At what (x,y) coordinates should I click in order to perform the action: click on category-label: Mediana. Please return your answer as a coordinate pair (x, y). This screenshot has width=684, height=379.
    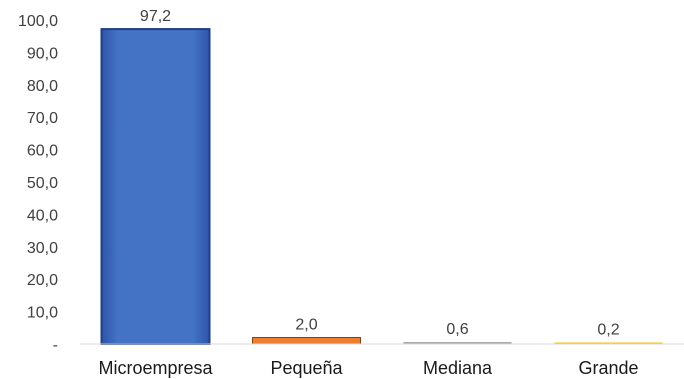
    Looking at the image, I should click on (458, 368).